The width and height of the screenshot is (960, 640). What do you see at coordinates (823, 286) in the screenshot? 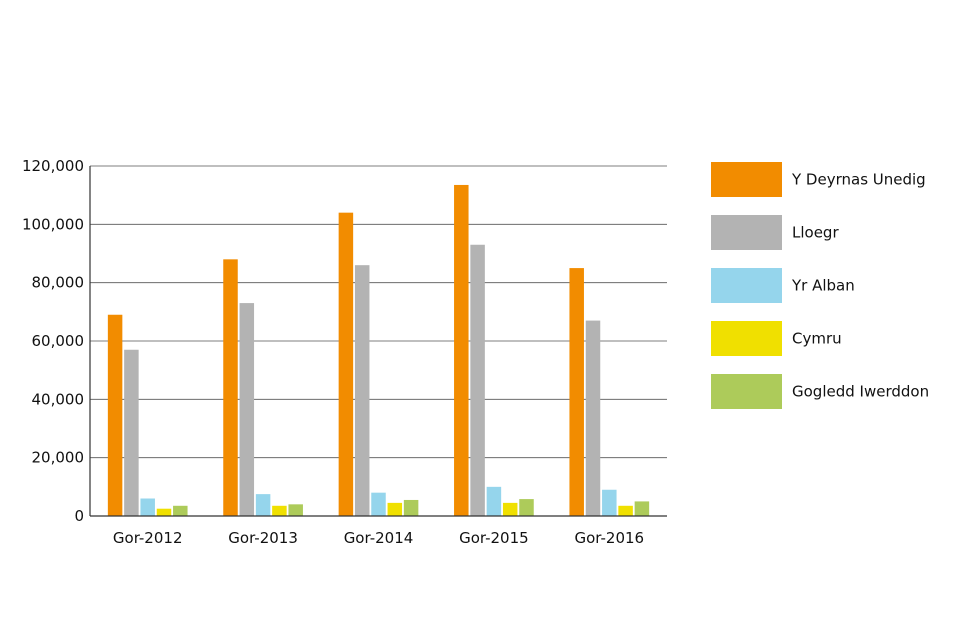
I see `legend-label: Yr Alban` at bounding box center [823, 286].